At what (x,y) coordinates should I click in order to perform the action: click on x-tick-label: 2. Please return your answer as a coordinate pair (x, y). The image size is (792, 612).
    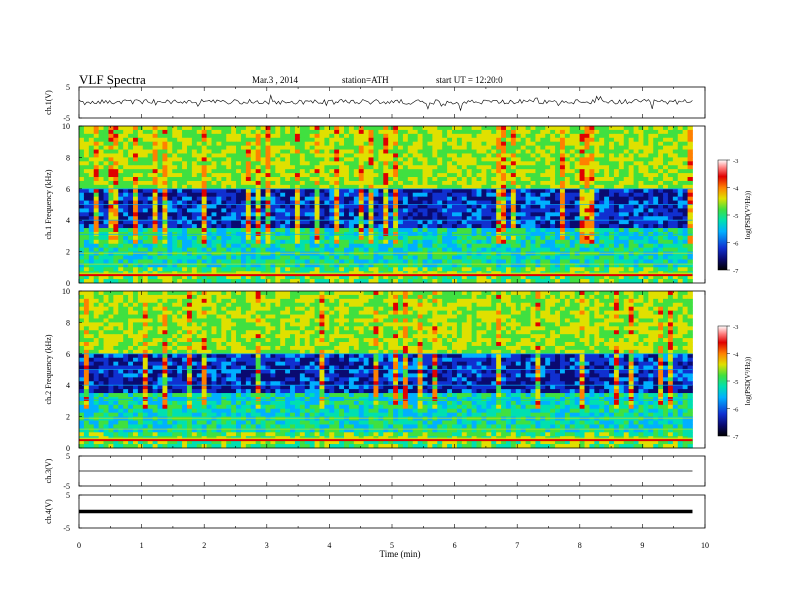
    Looking at the image, I should click on (204, 545).